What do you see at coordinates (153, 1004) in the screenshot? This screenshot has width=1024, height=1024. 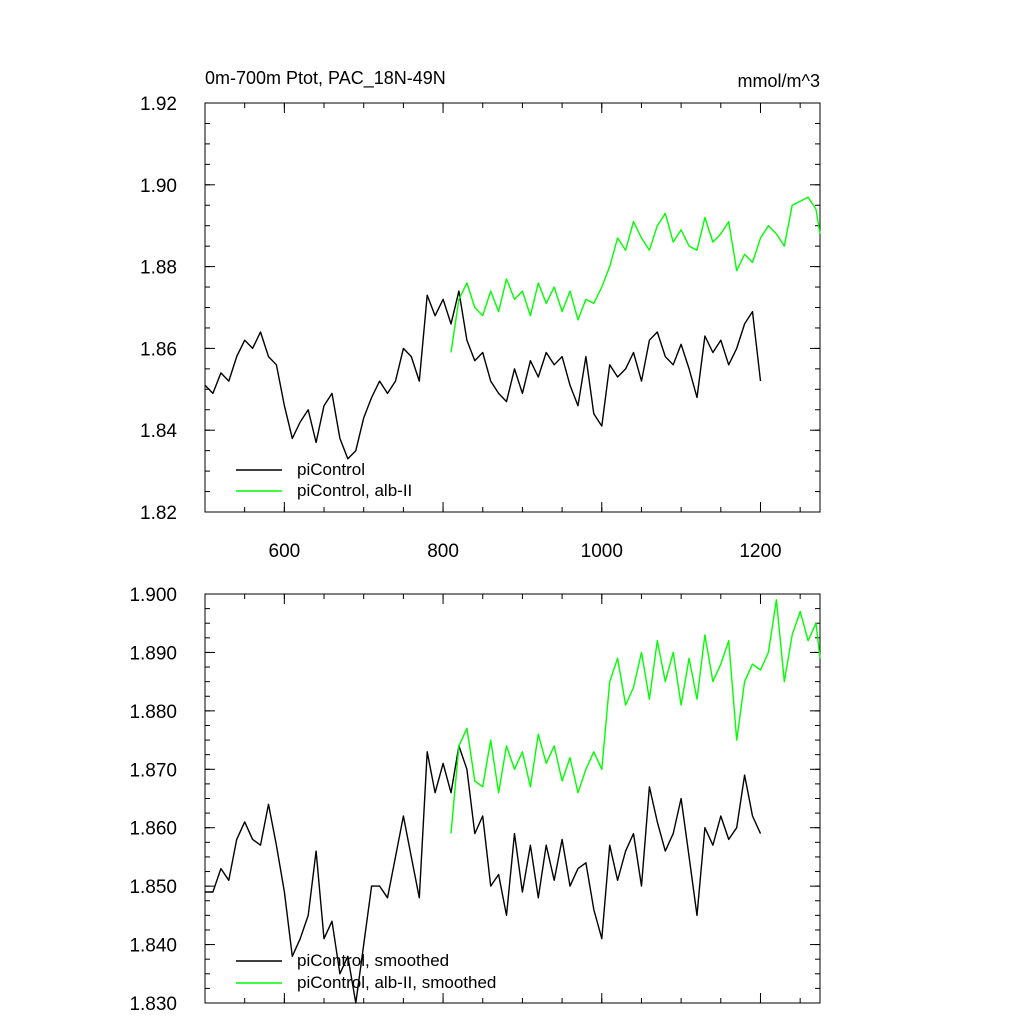 I see `bottom-ytick-label: 1.830` at bounding box center [153, 1004].